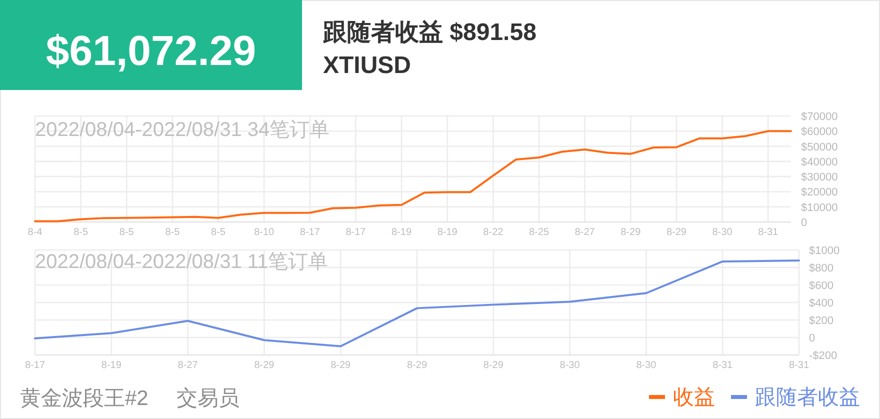 The width and height of the screenshot is (880, 419). I want to click on y-tick-label: $70000, so click(819, 117).